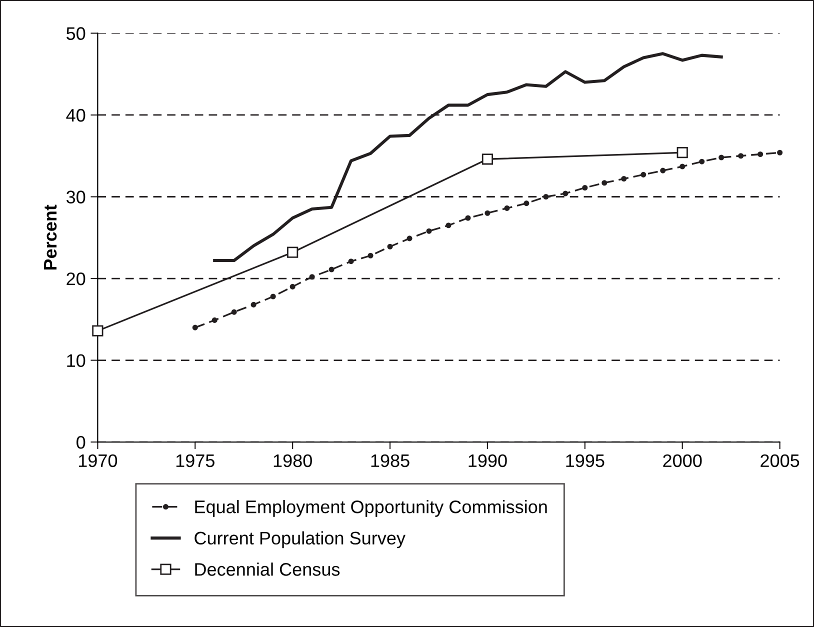 This screenshot has height=627, width=814. What do you see at coordinates (76, 279) in the screenshot?
I see `y-tick-label: 20` at bounding box center [76, 279].